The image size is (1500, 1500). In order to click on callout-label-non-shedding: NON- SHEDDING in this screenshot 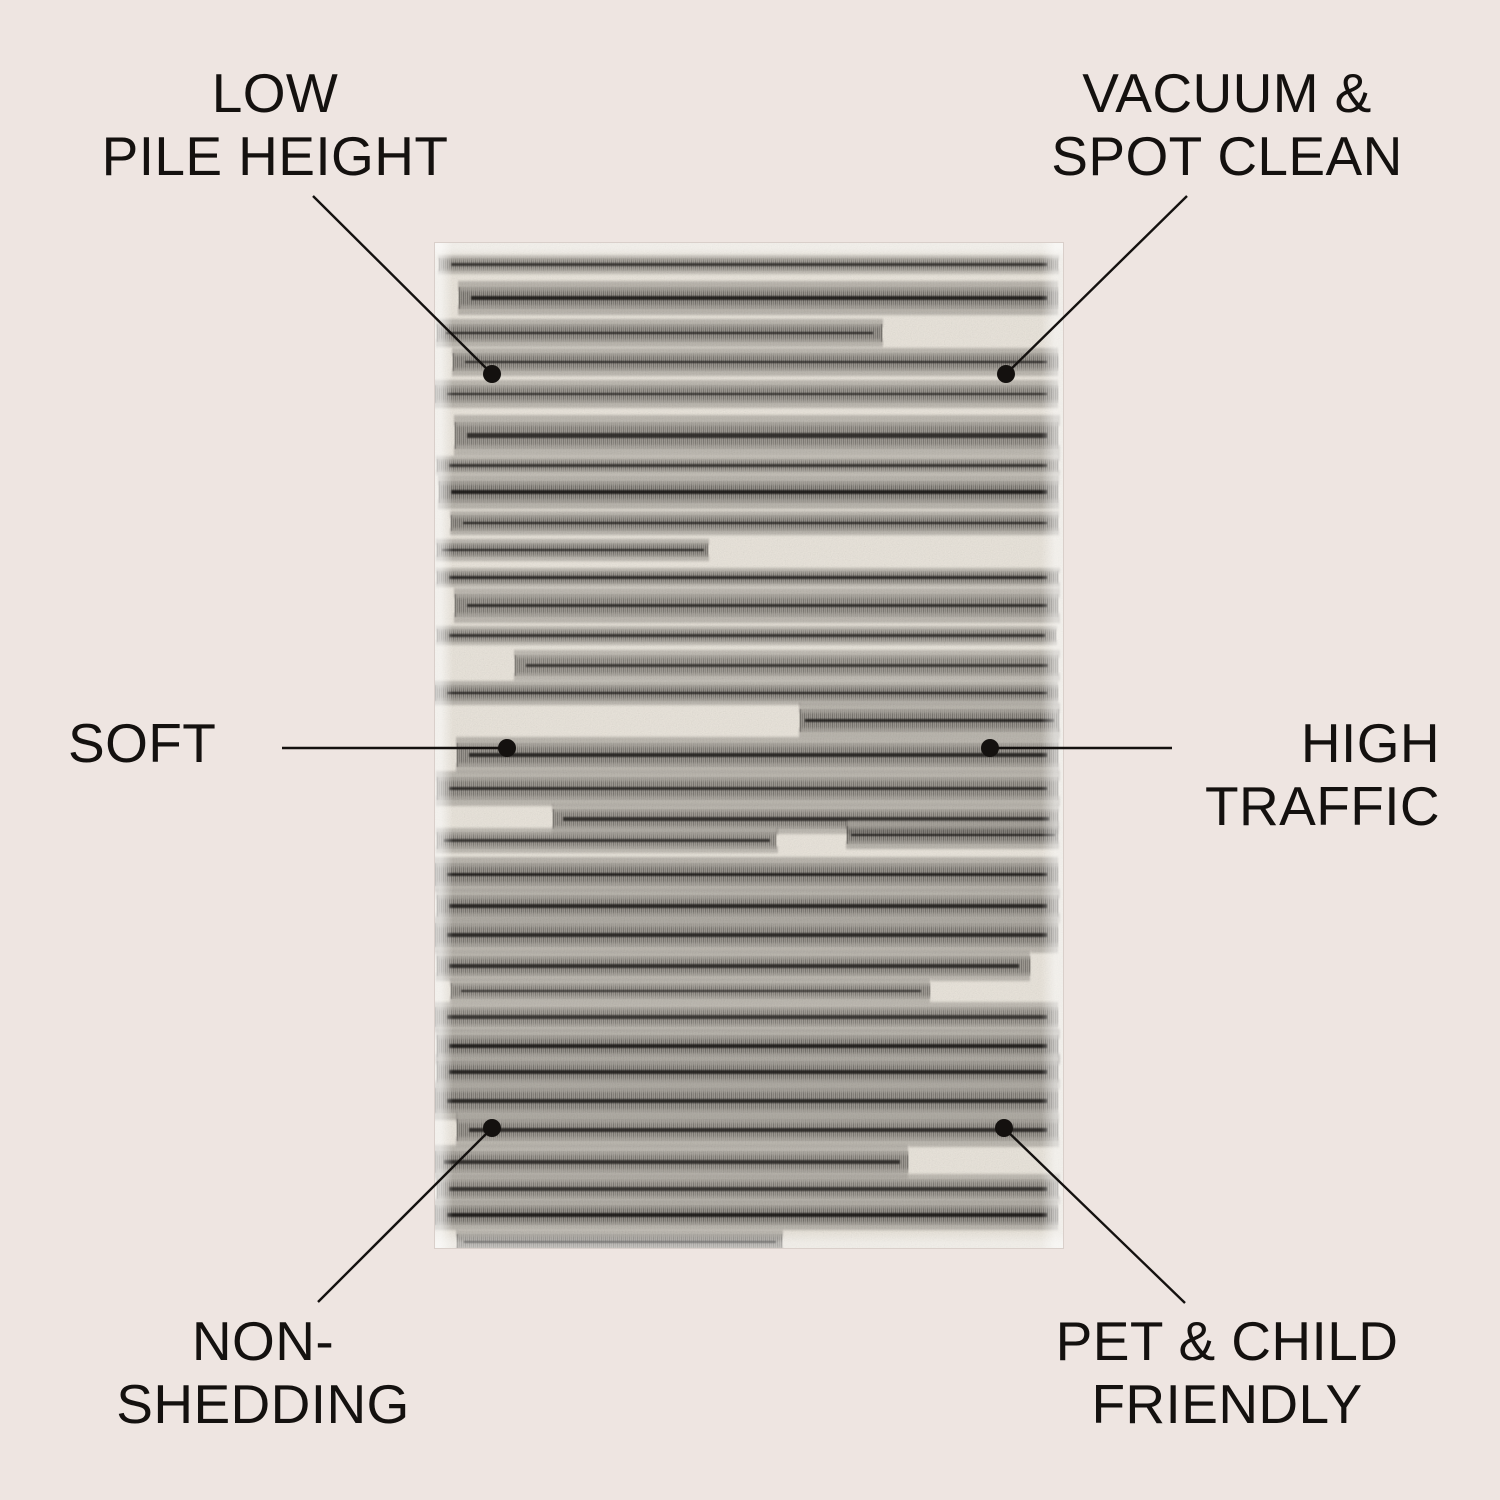, I will do `click(263, 1372)`.